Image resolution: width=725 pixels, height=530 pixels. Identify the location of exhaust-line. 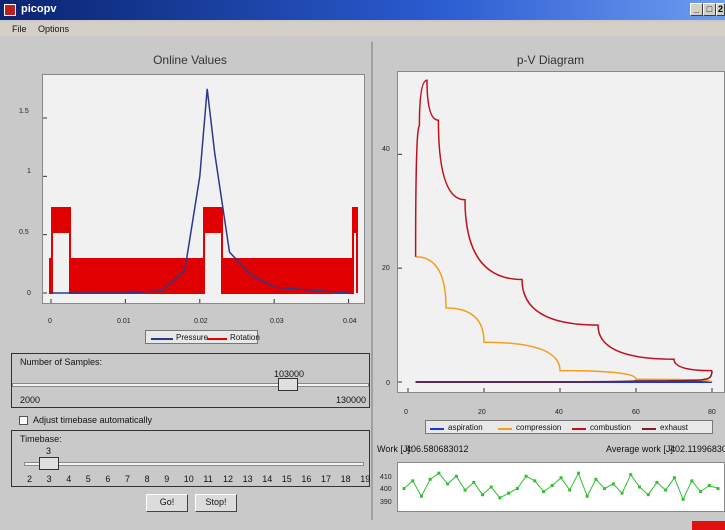
(564, 376).